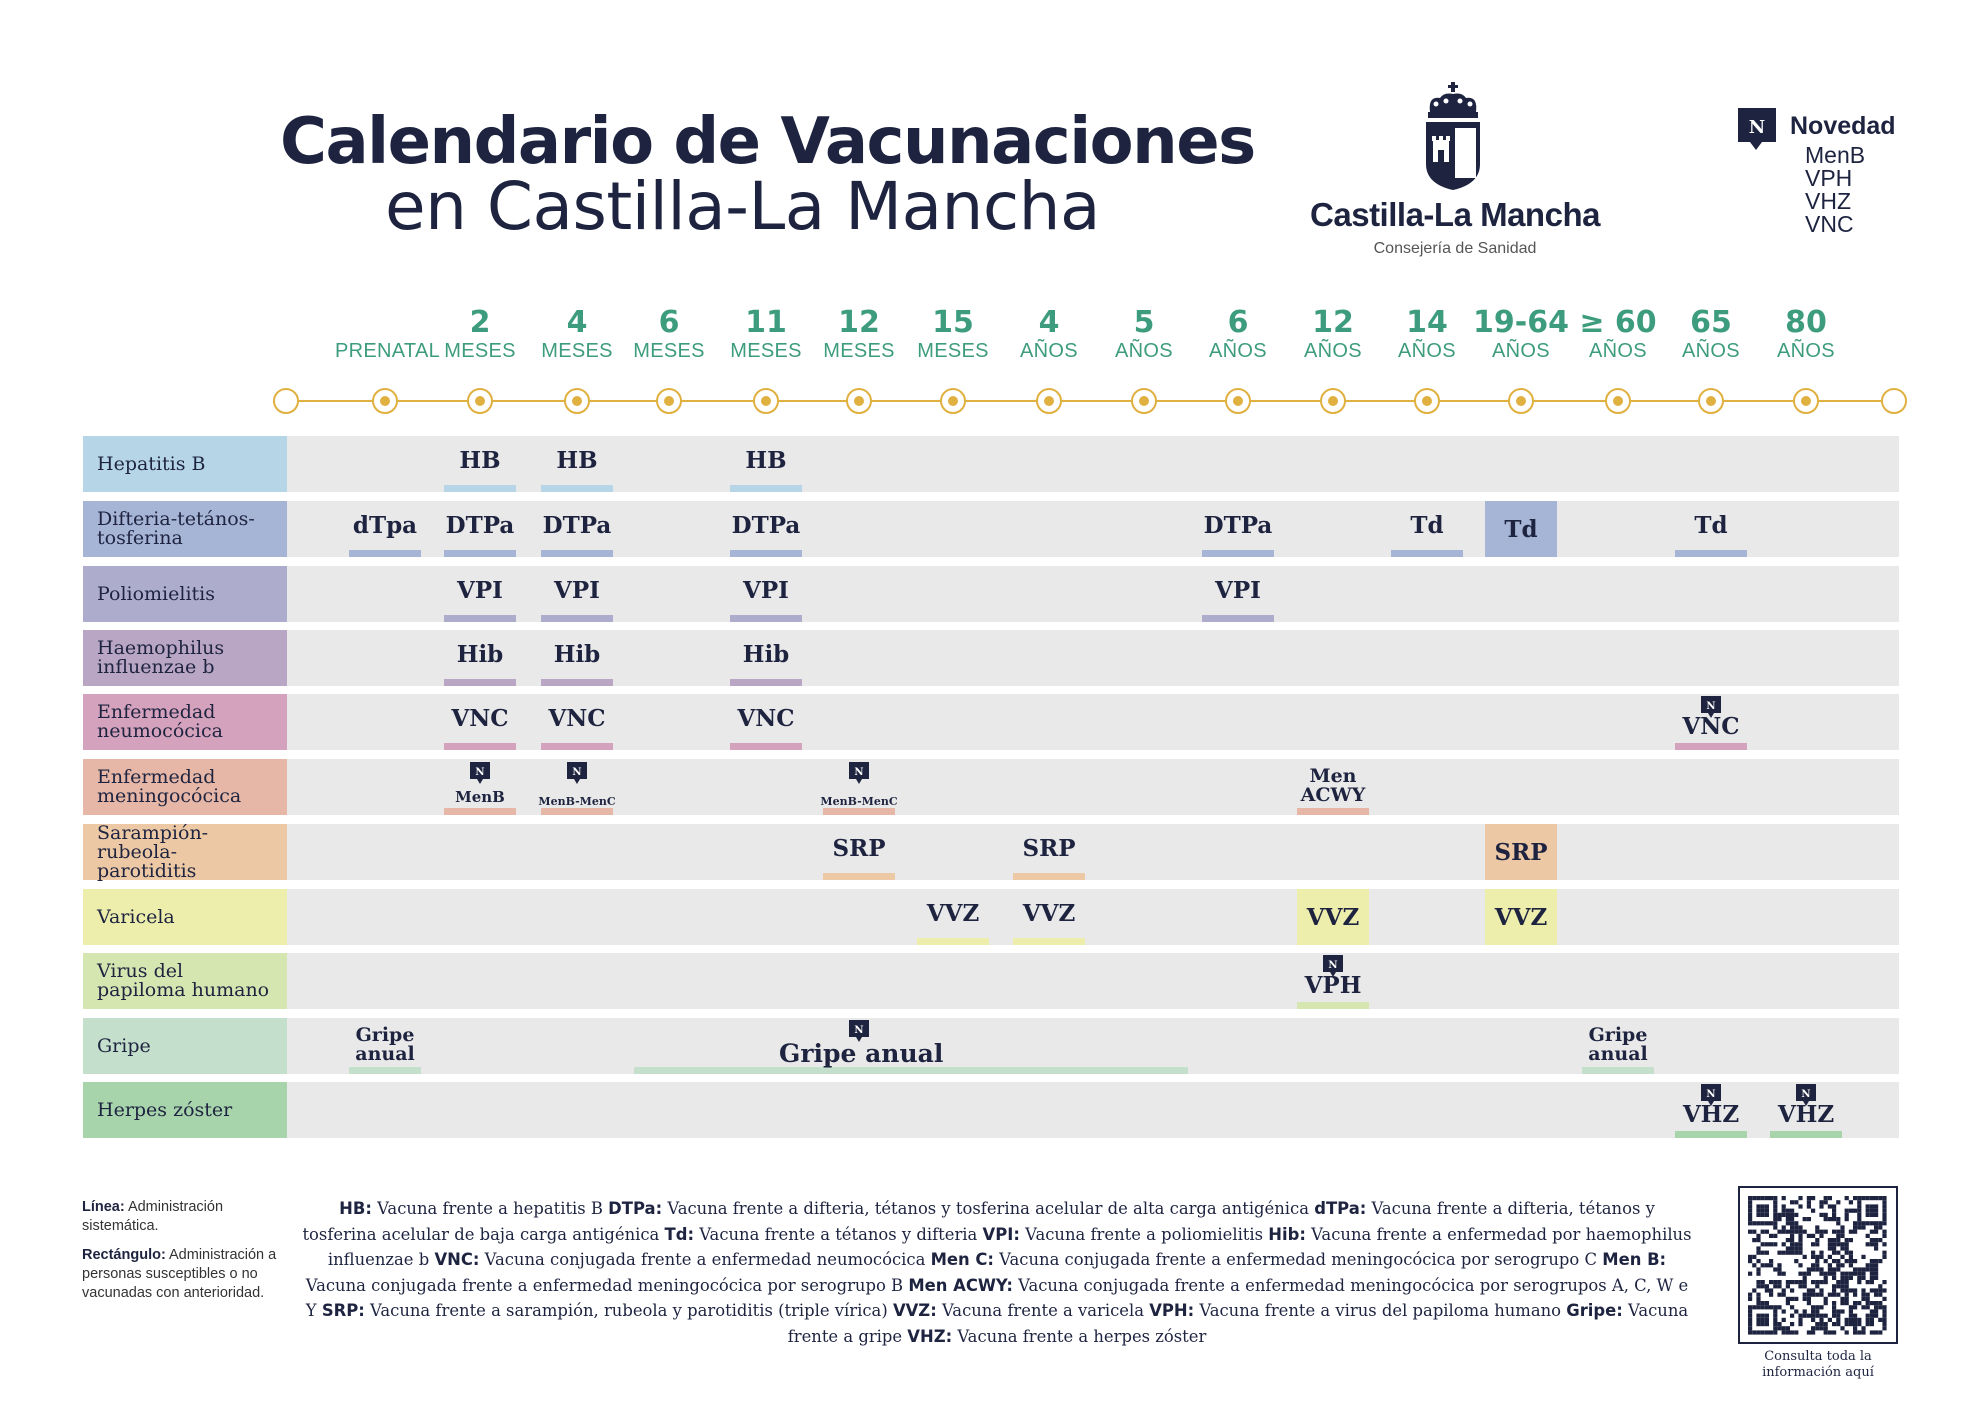  Describe the element at coordinates (1818, 1364) in the screenshot. I see `qr-caption: Consulta toda la información aquí` at that location.